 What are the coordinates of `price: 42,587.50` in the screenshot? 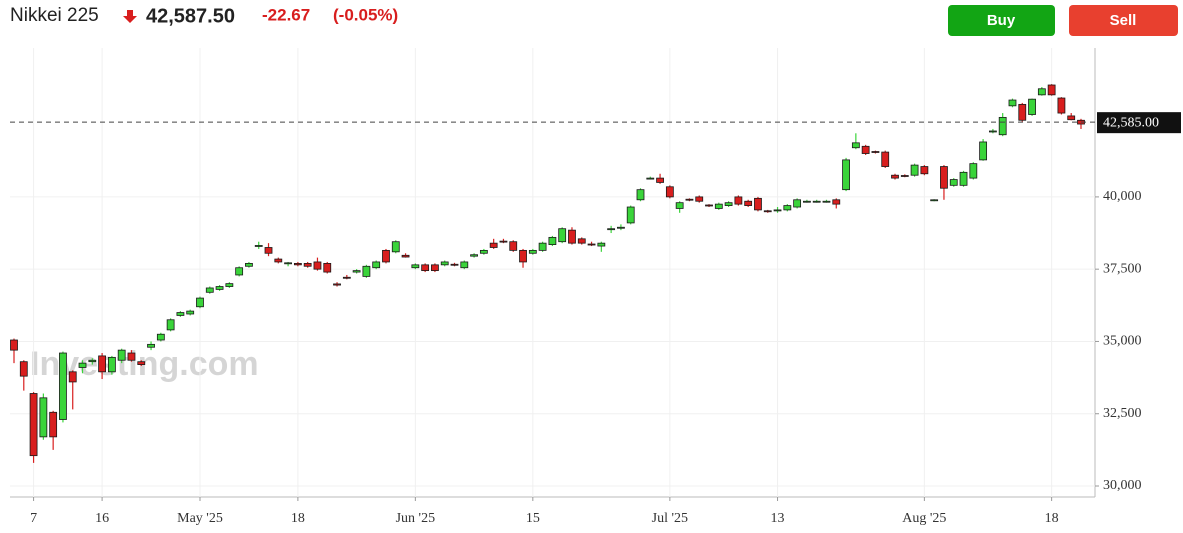 It's located at (190, 16).